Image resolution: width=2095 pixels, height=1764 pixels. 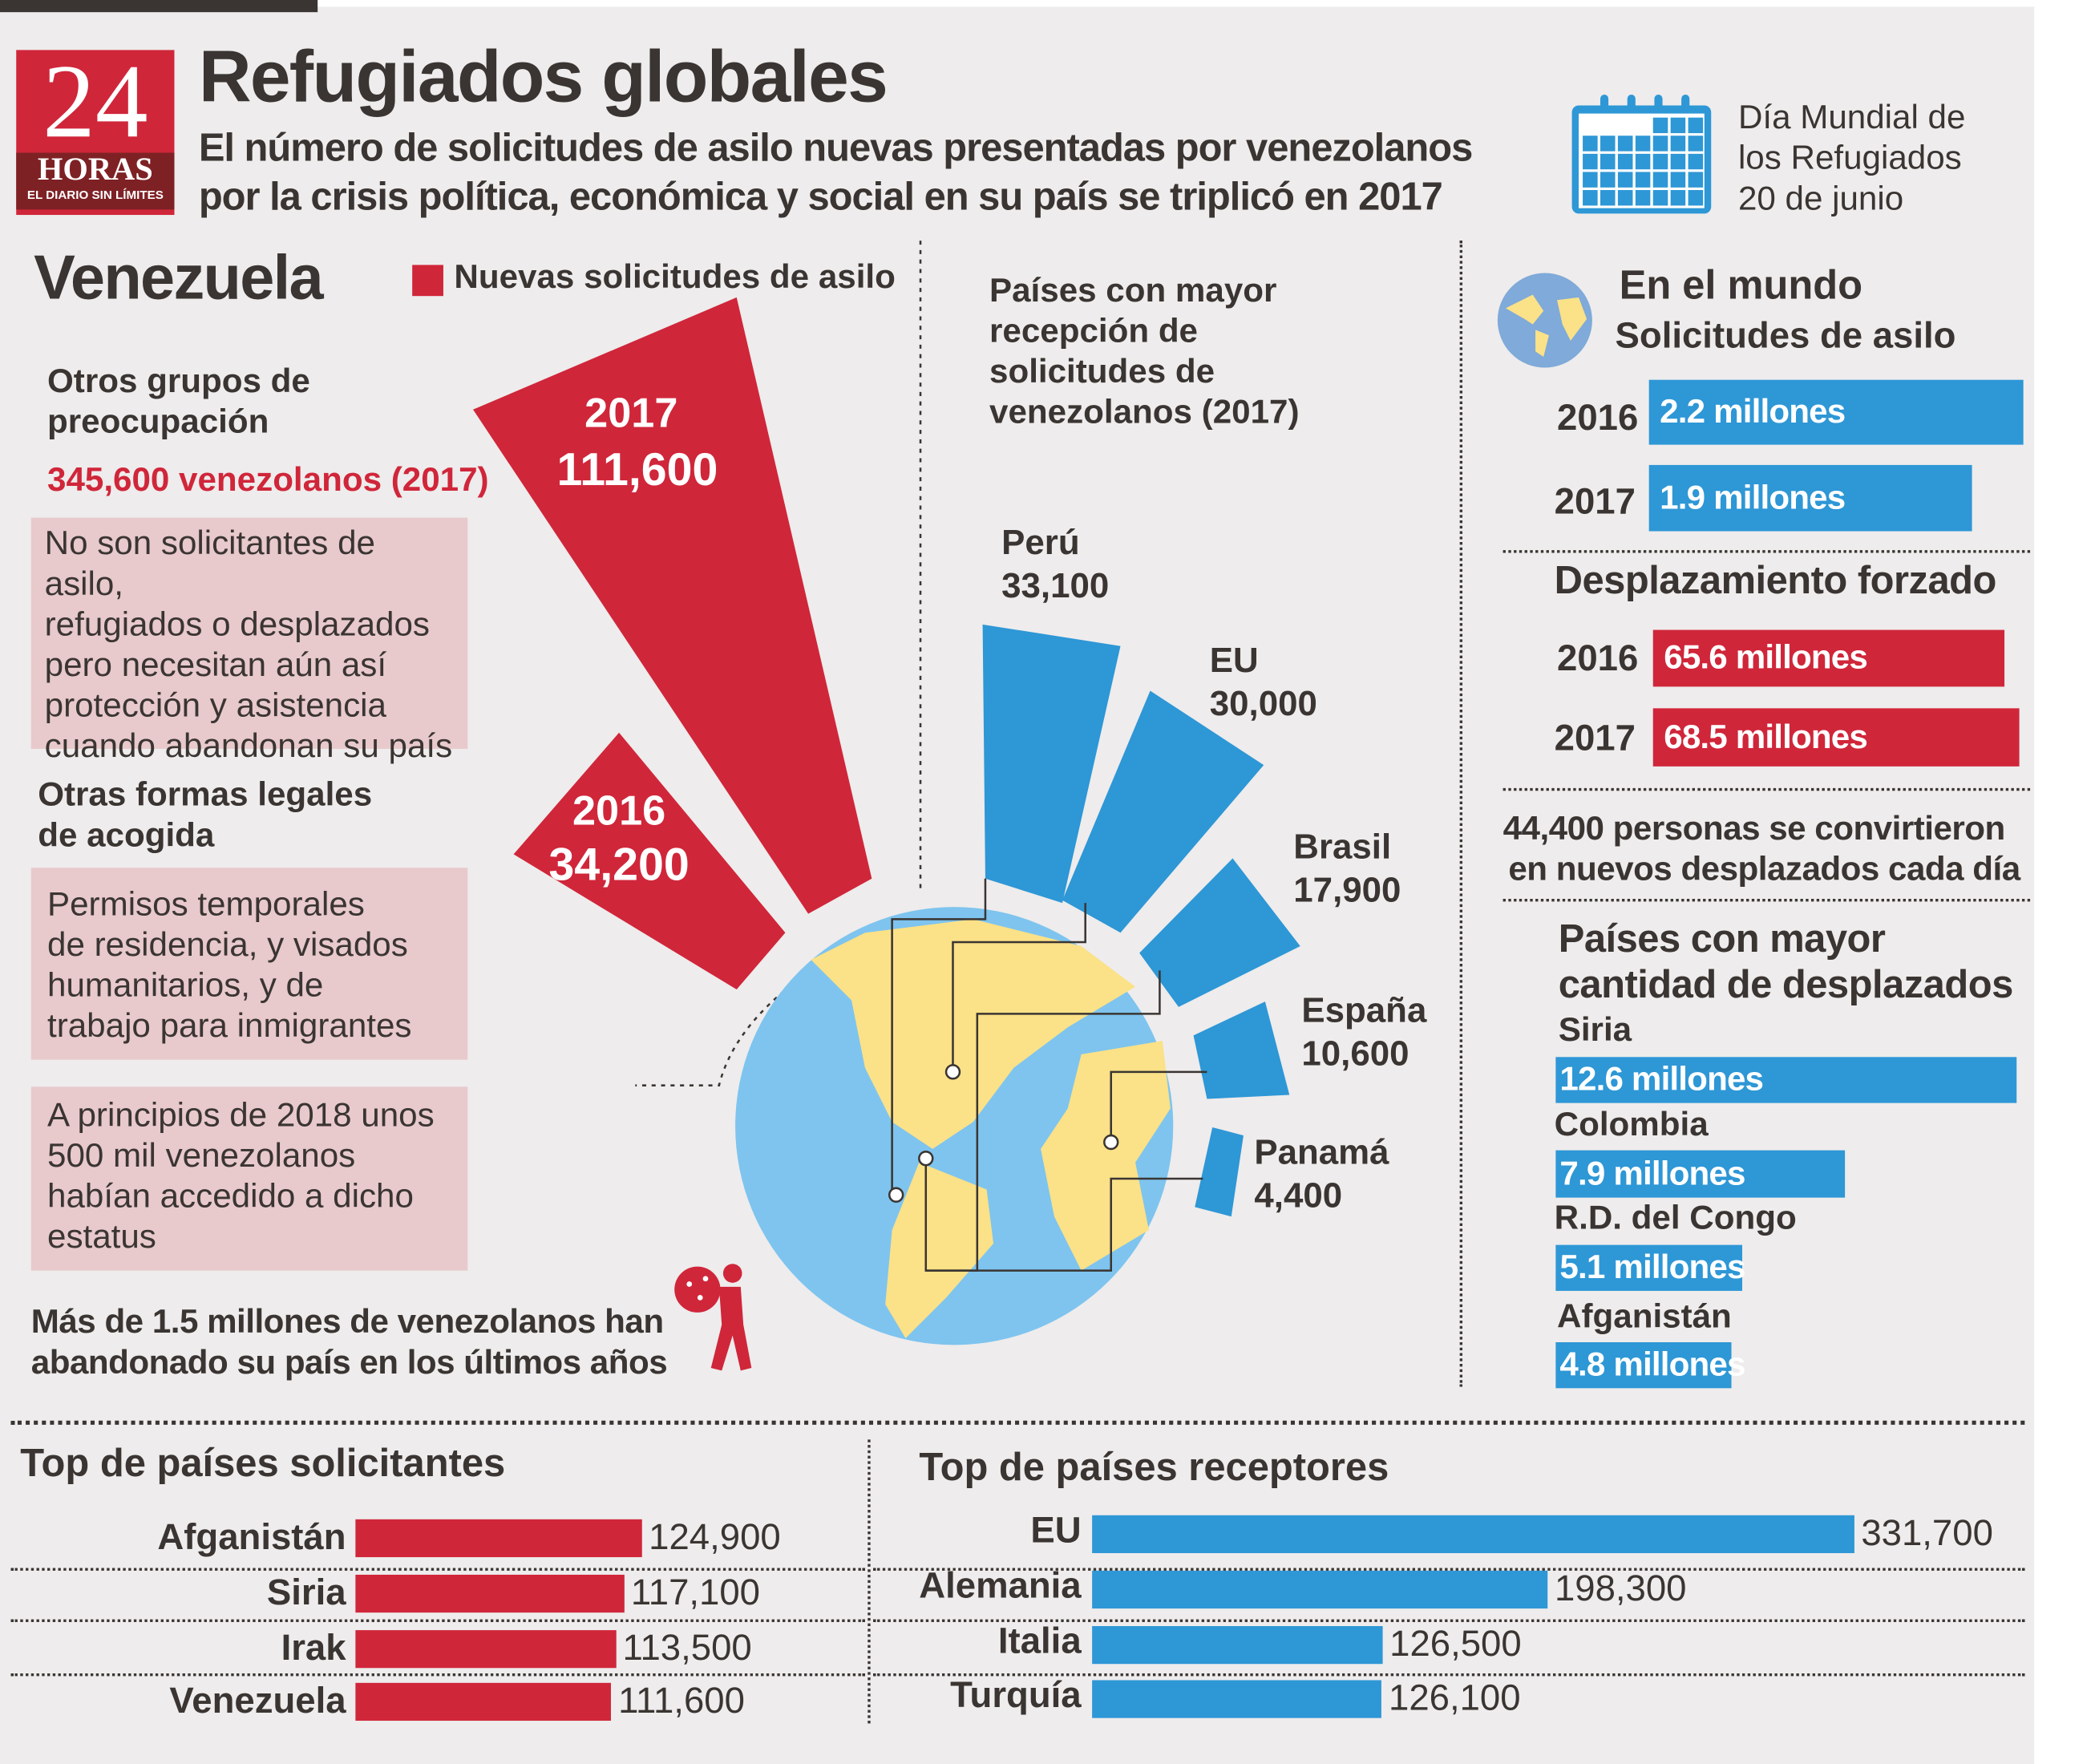 I want to click on desp-title: Desplazamiento forzado, so click(x=1775, y=581).